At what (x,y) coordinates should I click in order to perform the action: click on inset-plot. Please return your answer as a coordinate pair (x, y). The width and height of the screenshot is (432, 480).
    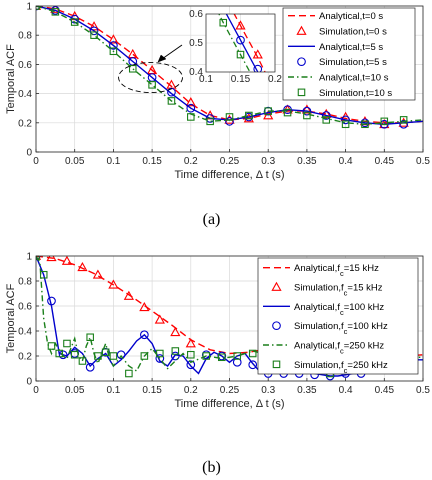
    Looking at the image, I should click on (325, 72).